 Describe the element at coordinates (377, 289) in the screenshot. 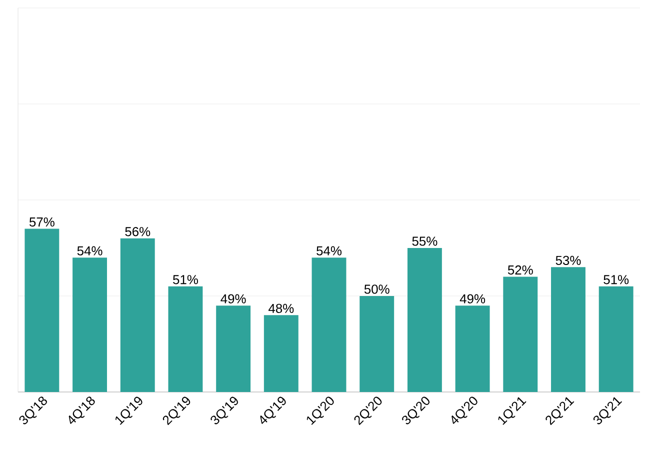

I see `data-label: 50%` at that location.